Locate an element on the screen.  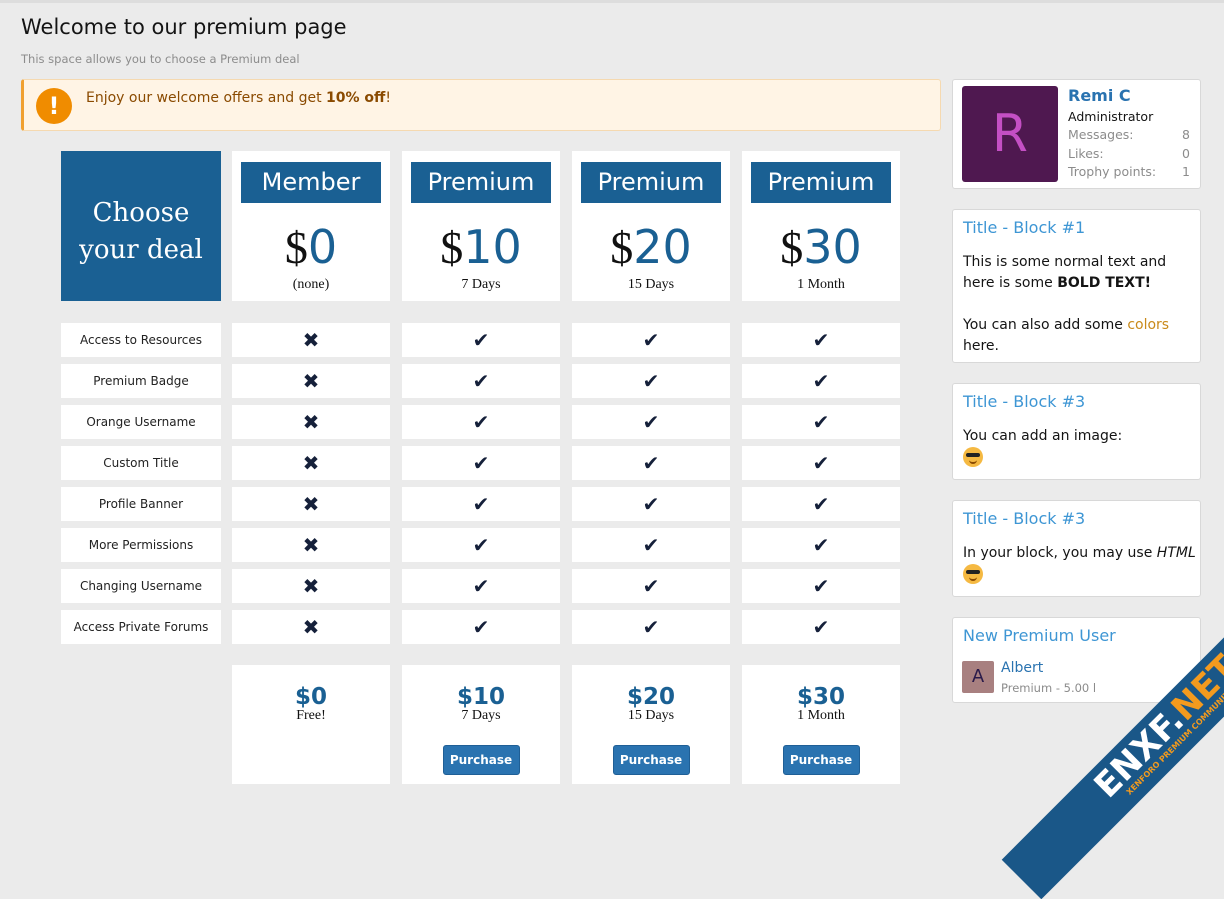
footer-duration: 1 Month is located at coordinates (821, 715).